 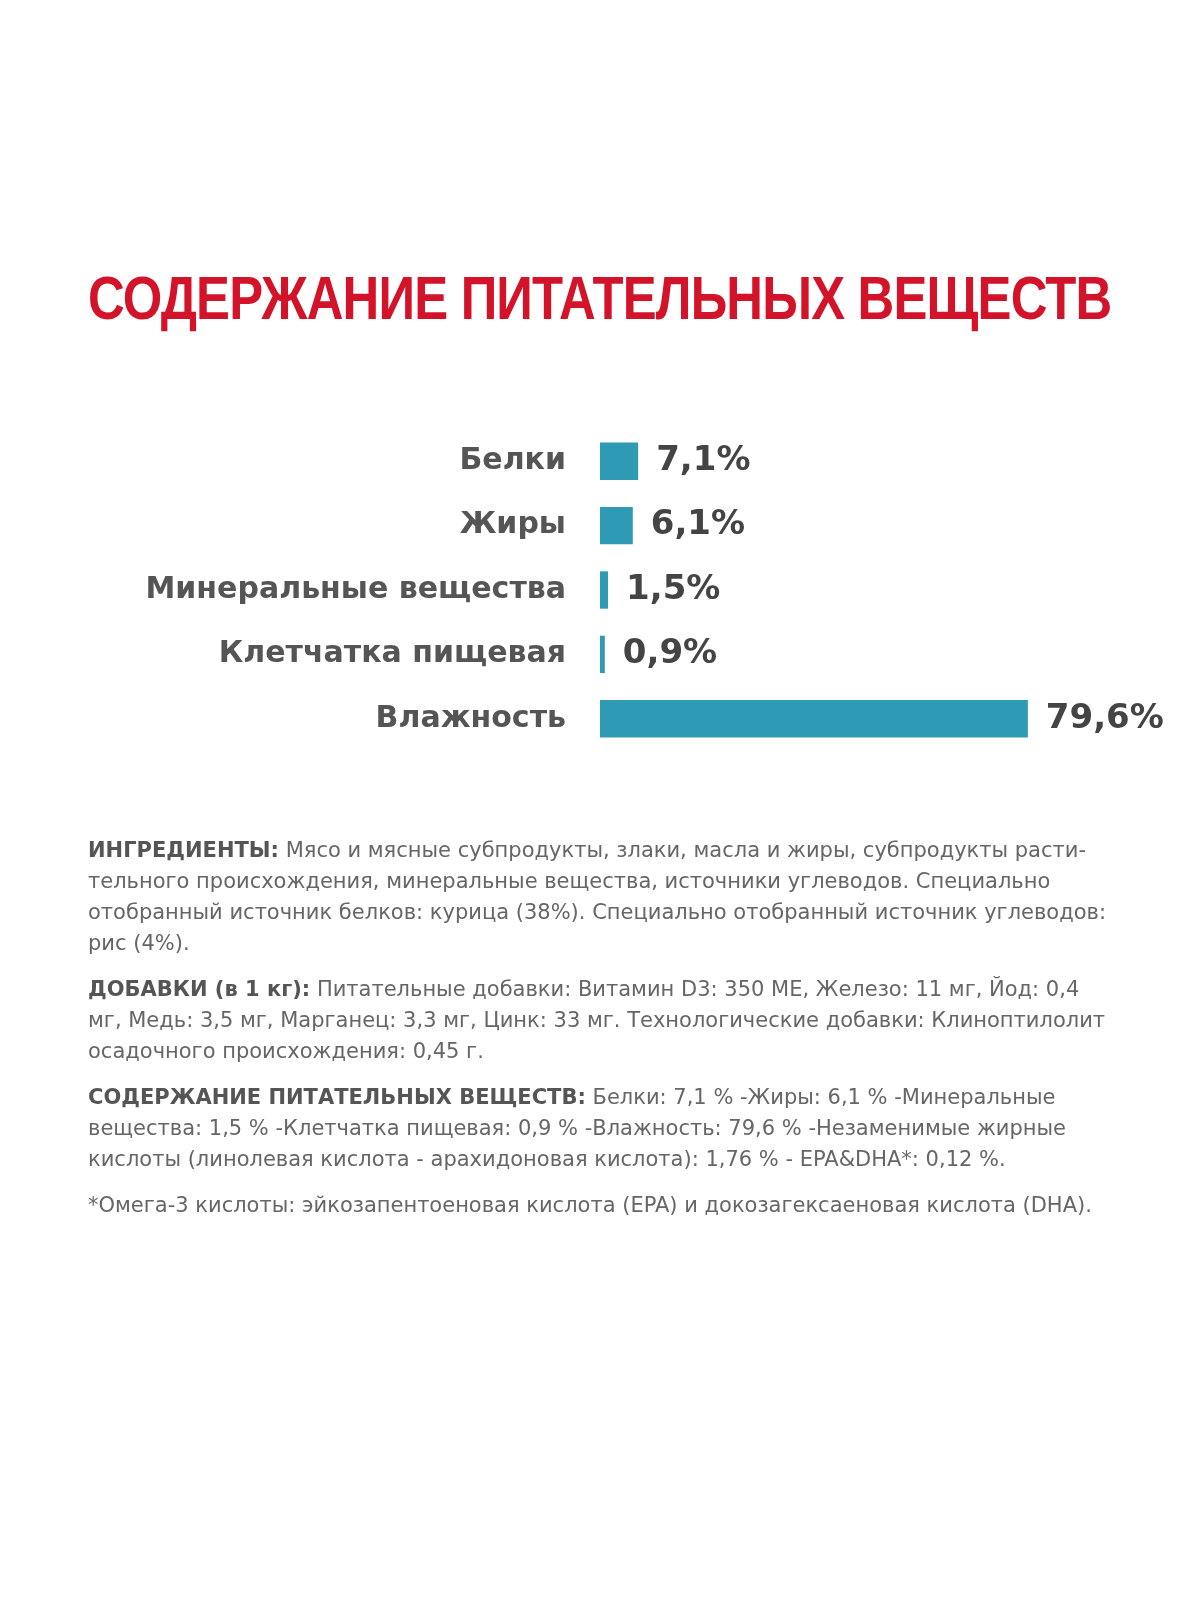 What do you see at coordinates (673, 586) in the screenshot?
I see `data-label: 1,5%` at bounding box center [673, 586].